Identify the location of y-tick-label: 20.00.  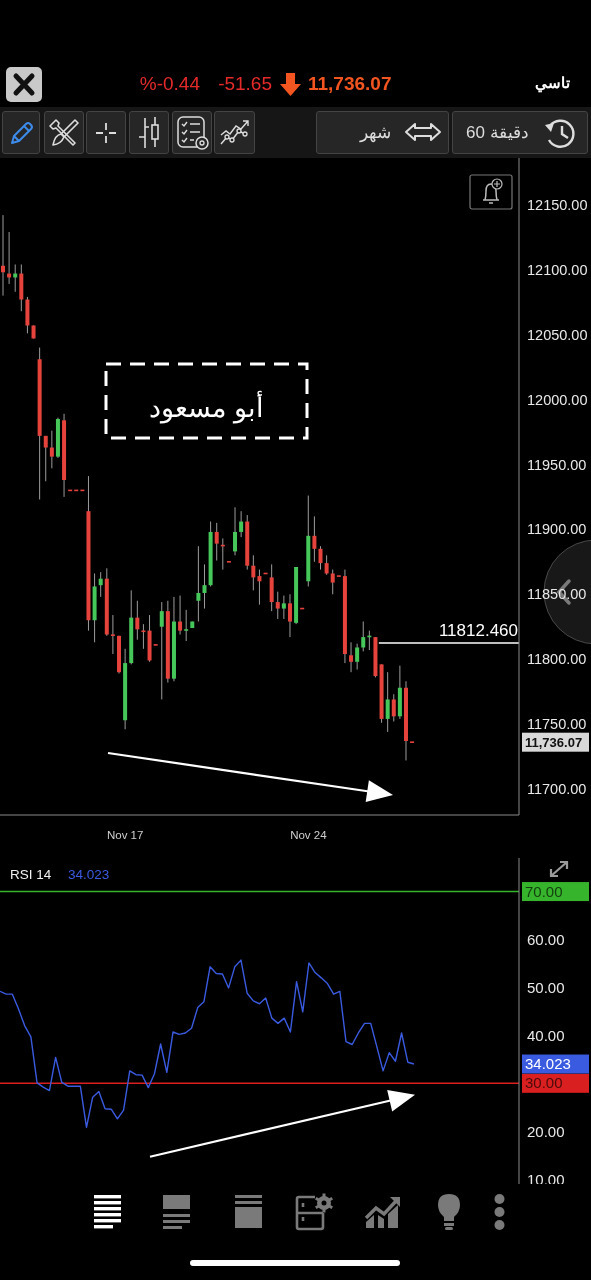
(546, 1131).